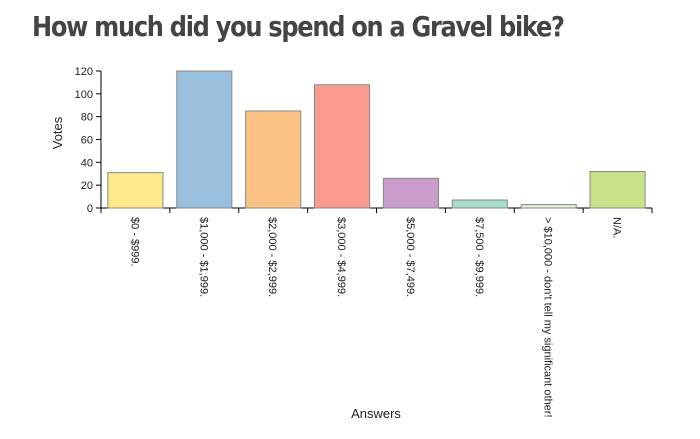  What do you see at coordinates (272, 257) in the screenshot?
I see `x-tick-label: $2,000 - $2,999.` at bounding box center [272, 257].